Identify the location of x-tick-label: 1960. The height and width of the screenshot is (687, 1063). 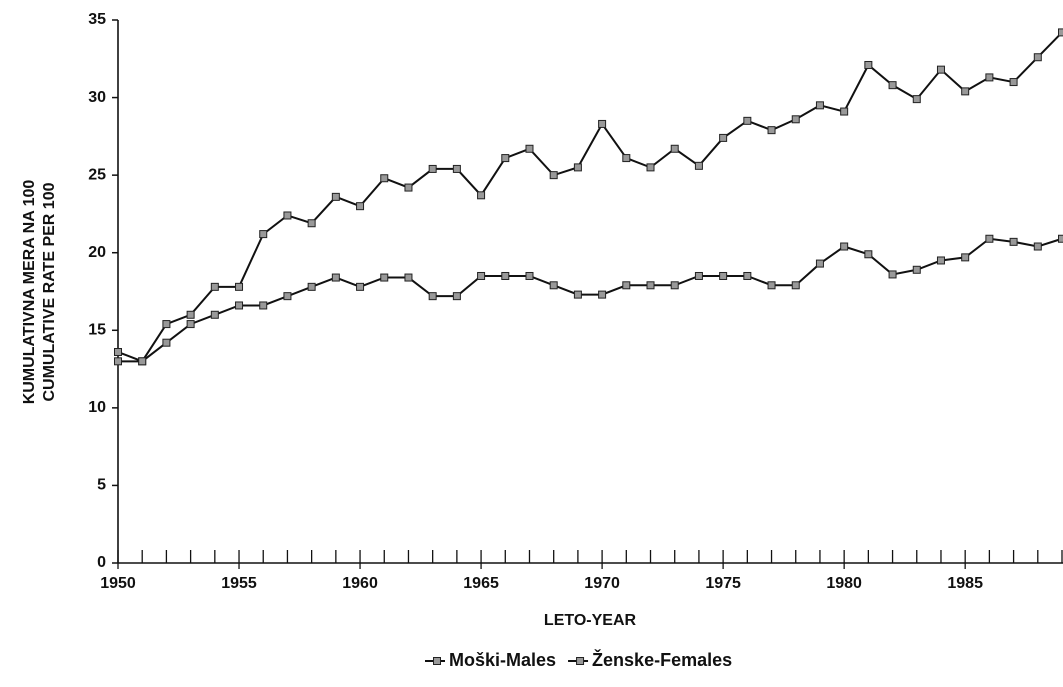
(360, 583).